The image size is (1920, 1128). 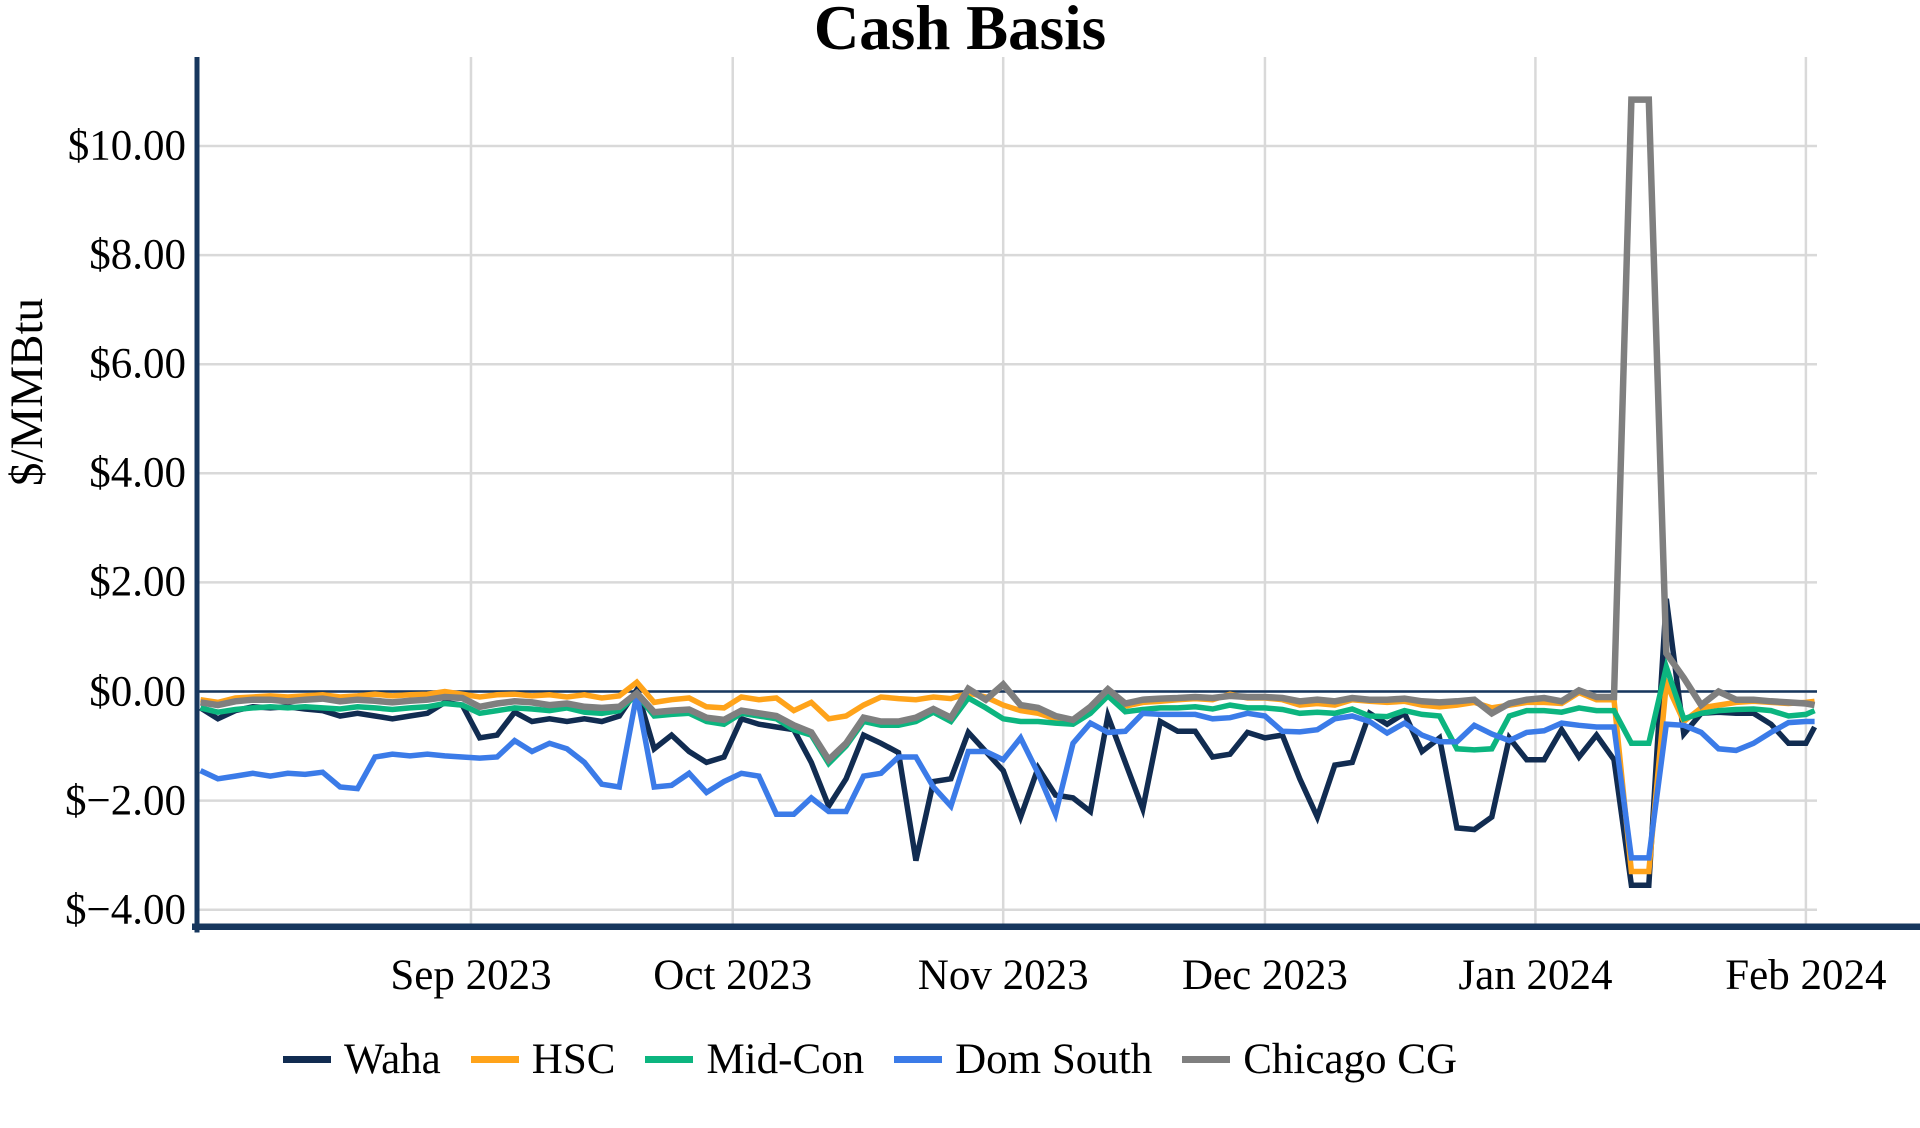 What do you see at coordinates (1264, 975) in the screenshot?
I see `x-tick-label: Dec 2023` at bounding box center [1264, 975].